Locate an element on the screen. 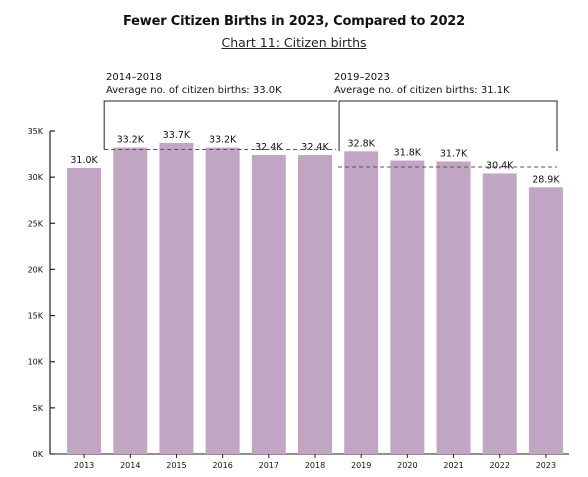 The image size is (588, 477). annotation-average-2019-2023: Average no. of citizen births: 31.1K is located at coordinates (422, 90).